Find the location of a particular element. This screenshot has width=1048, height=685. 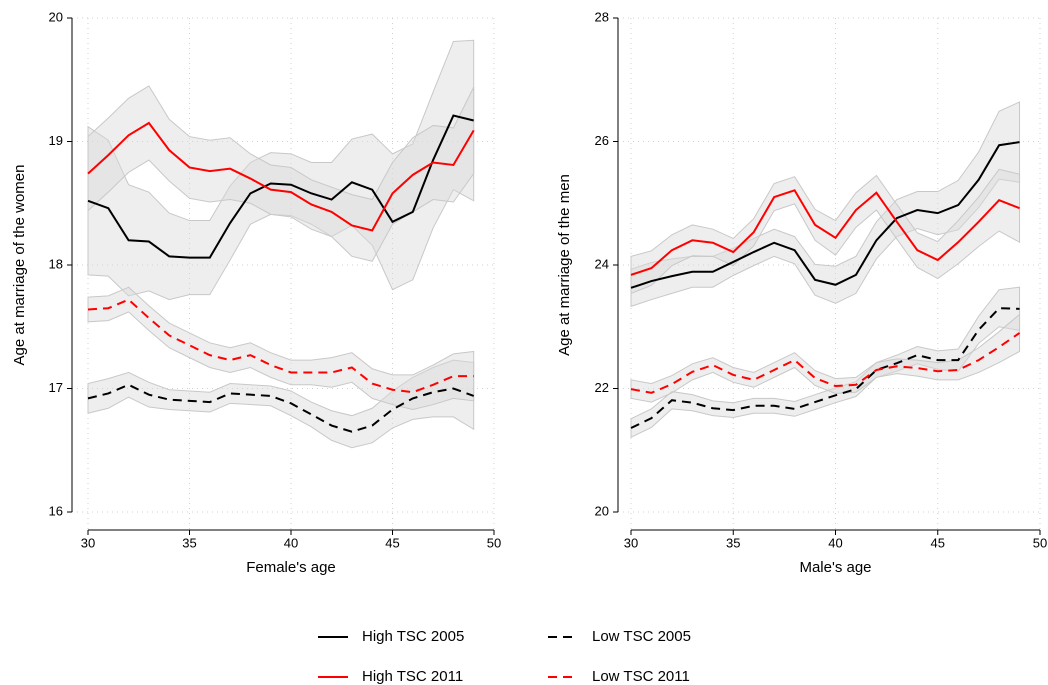

legend-label: Low TSC 2011 is located at coordinates (641, 676).